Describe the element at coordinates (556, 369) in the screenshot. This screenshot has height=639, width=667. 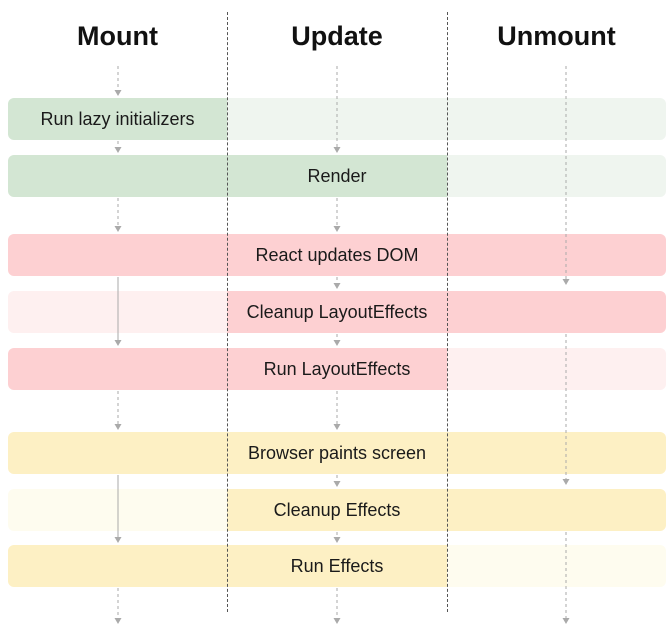
I see `phase-run-layout-unmount-cell` at that location.